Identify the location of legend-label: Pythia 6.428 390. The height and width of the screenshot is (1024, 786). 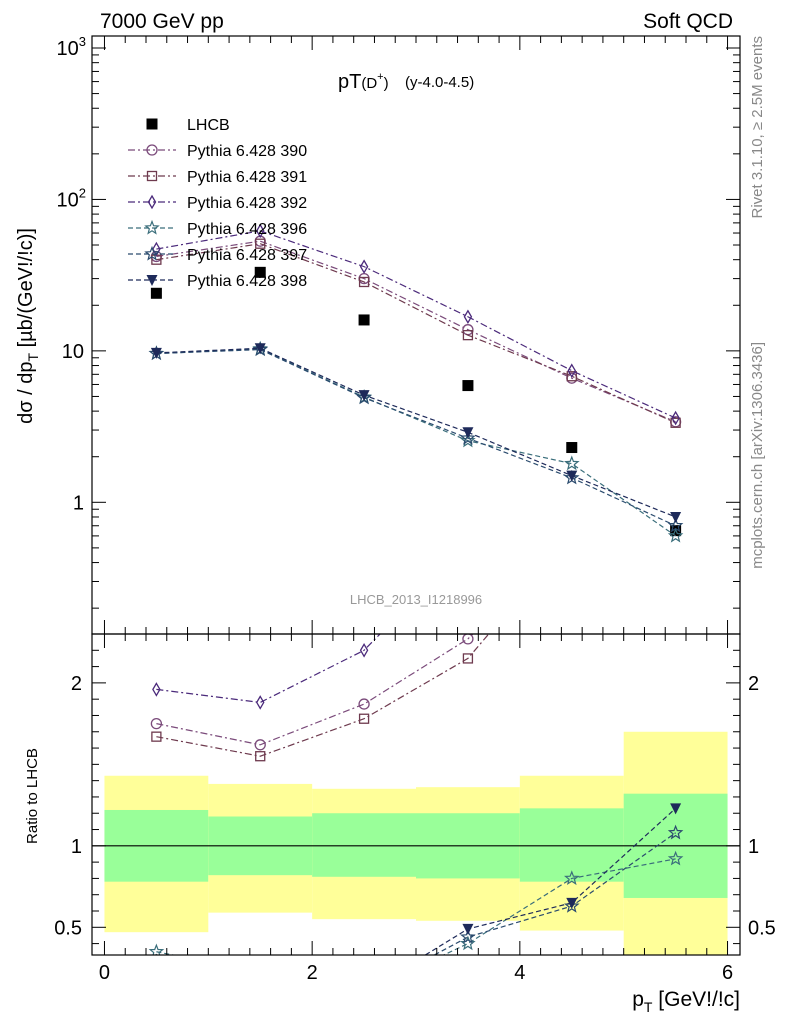
(247, 151).